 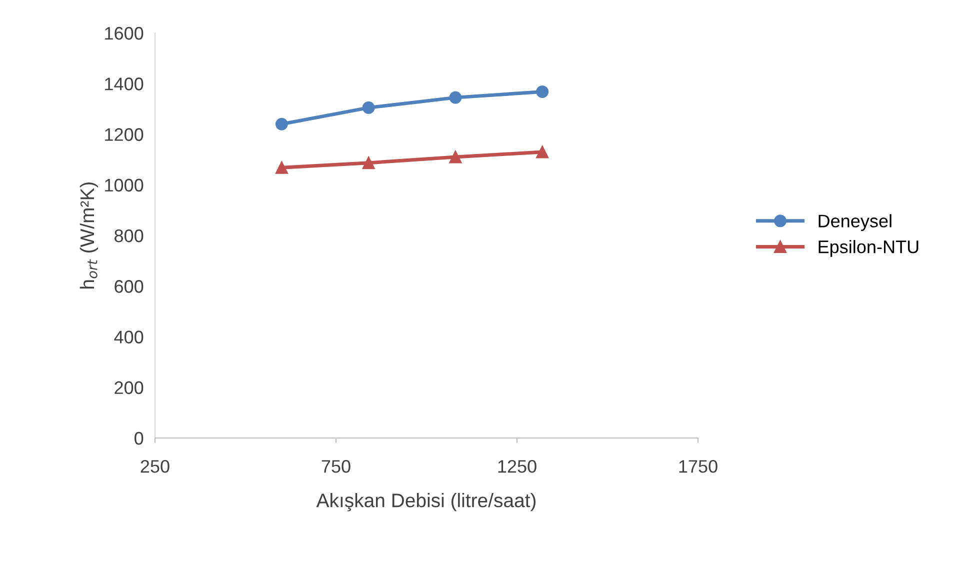 I want to click on x-tick-label: 750, so click(x=336, y=466).